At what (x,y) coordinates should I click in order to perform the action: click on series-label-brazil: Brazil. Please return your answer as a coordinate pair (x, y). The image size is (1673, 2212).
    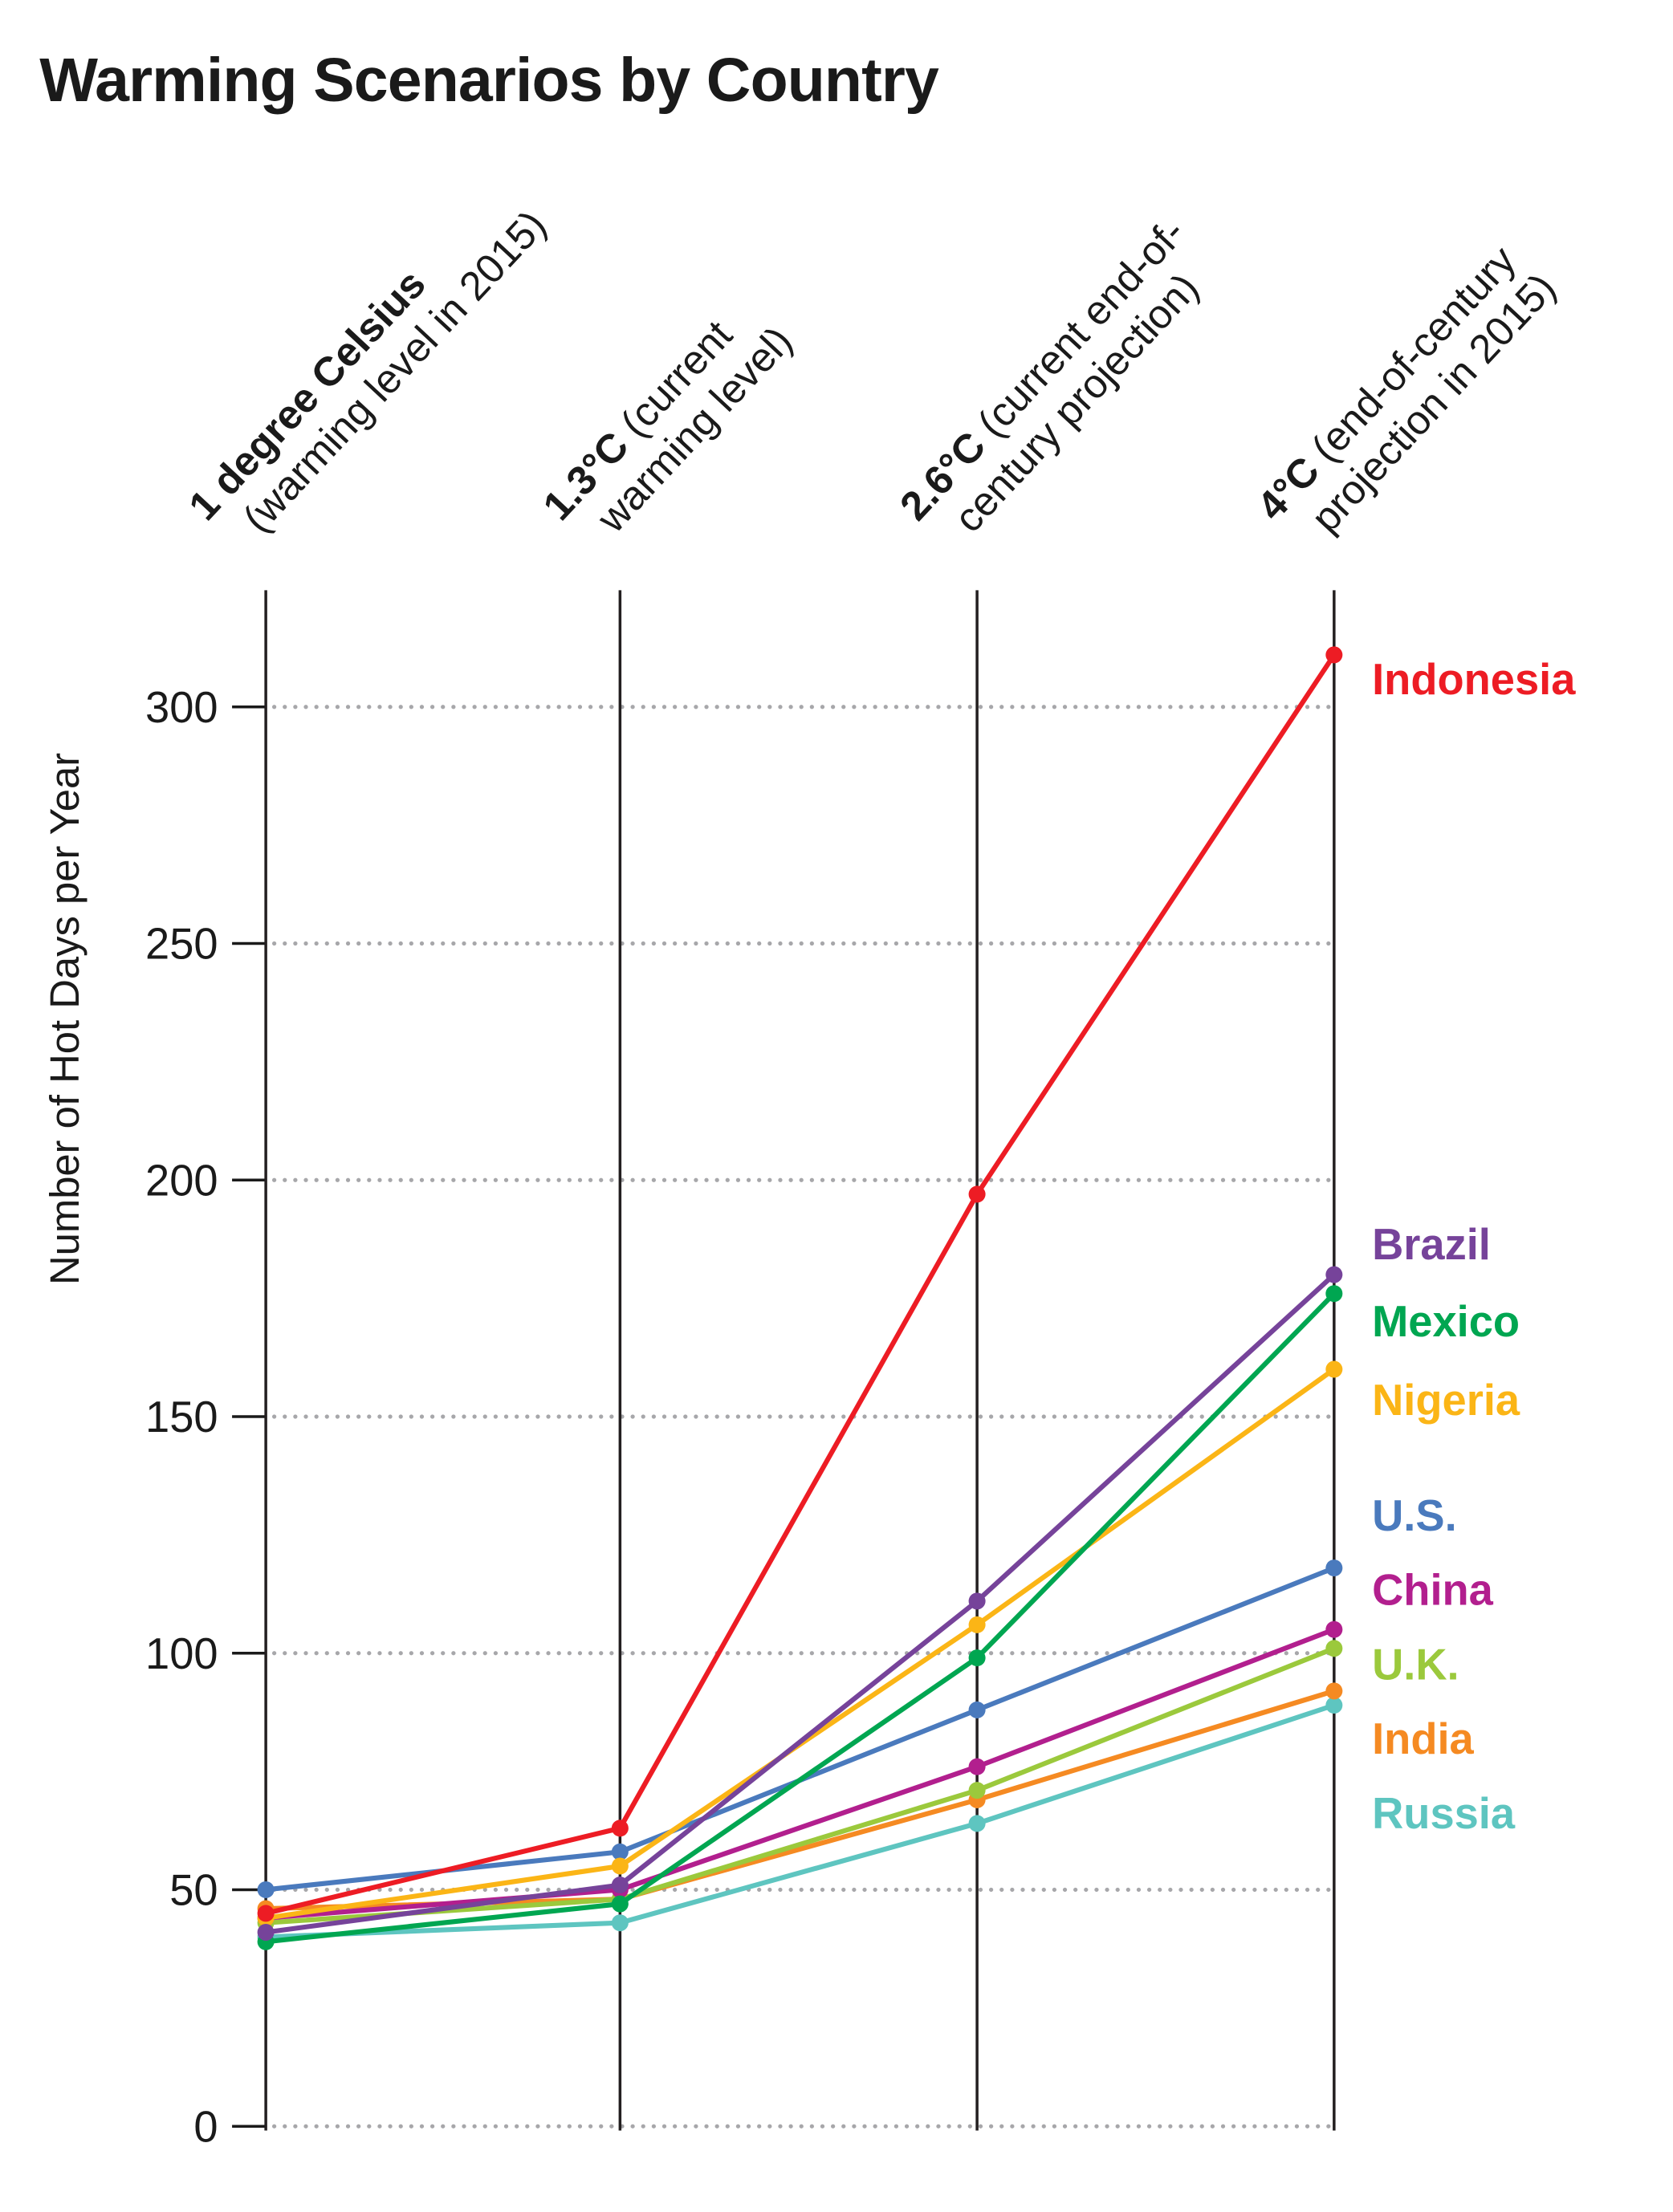
    Looking at the image, I should click on (1431, 1245).